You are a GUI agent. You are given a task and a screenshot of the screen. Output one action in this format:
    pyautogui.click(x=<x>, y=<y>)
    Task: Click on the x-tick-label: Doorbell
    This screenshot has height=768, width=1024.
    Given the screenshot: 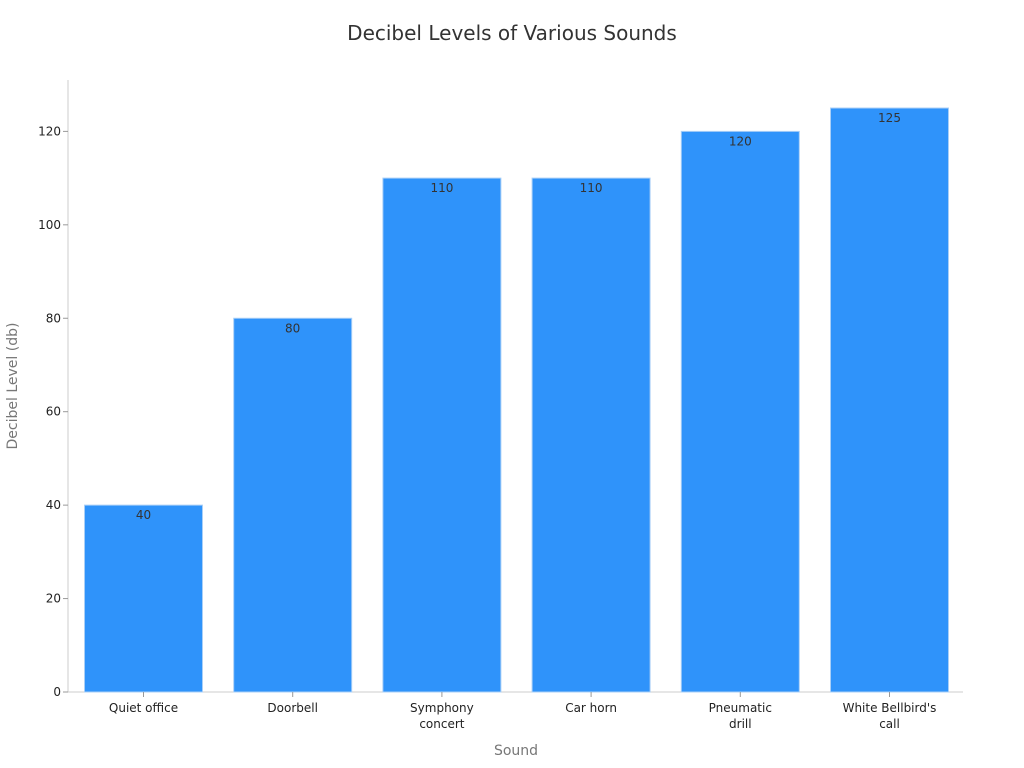 What is the action you would take?
    pyautogui.click(x=292, y=708)
    